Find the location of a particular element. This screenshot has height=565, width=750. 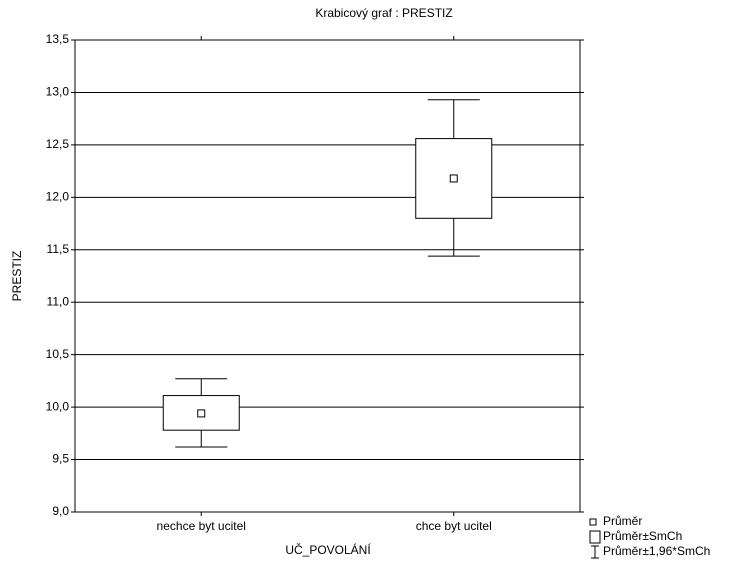

x-axis-label: UČ_POVOLÁNÍ is located at coordinates (328, 549).